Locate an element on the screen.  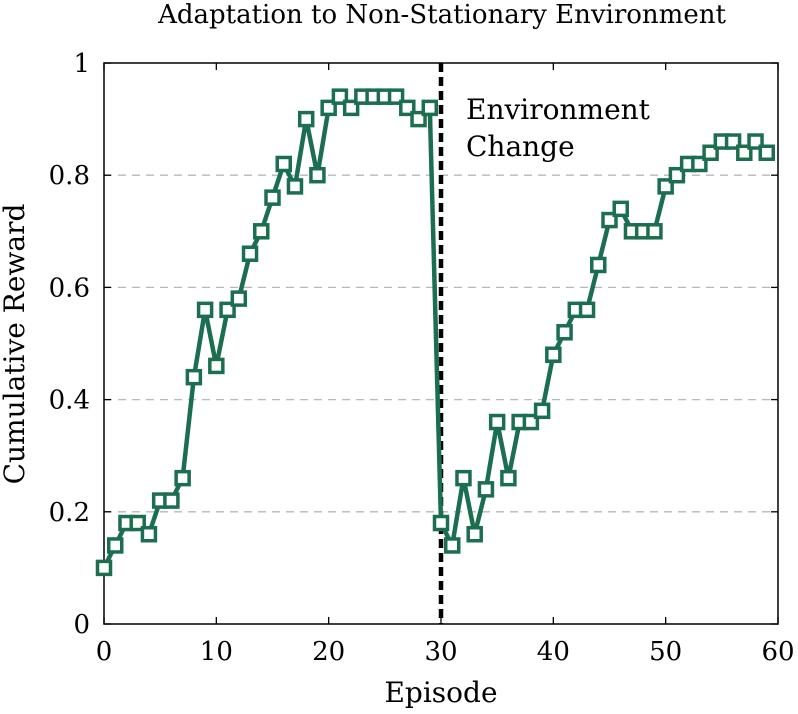
annotation-line-1: Environment is located at coordinates (558, 109).